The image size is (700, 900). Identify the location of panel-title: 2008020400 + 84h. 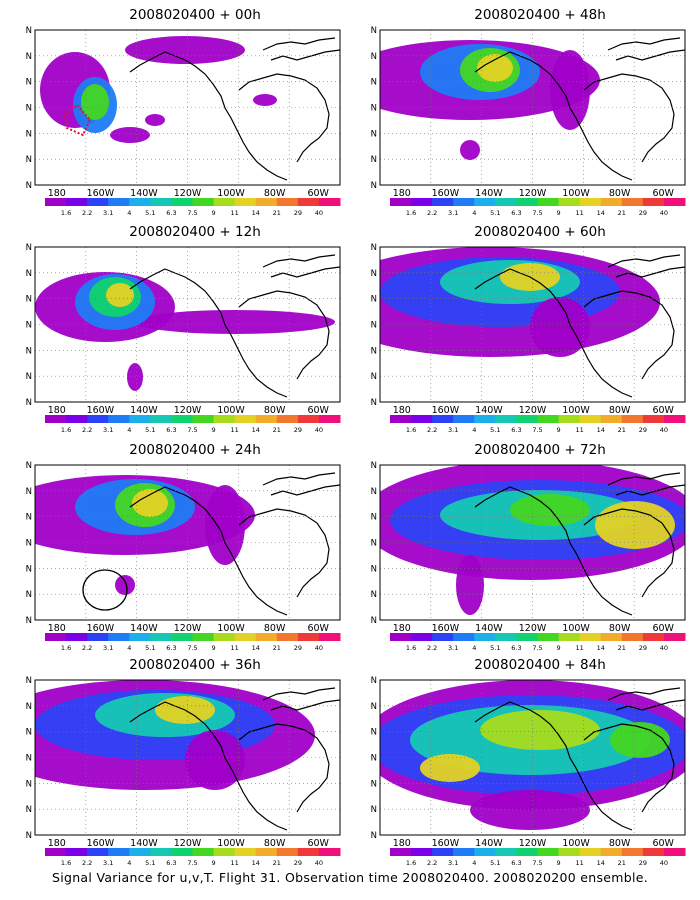
(540, 665).